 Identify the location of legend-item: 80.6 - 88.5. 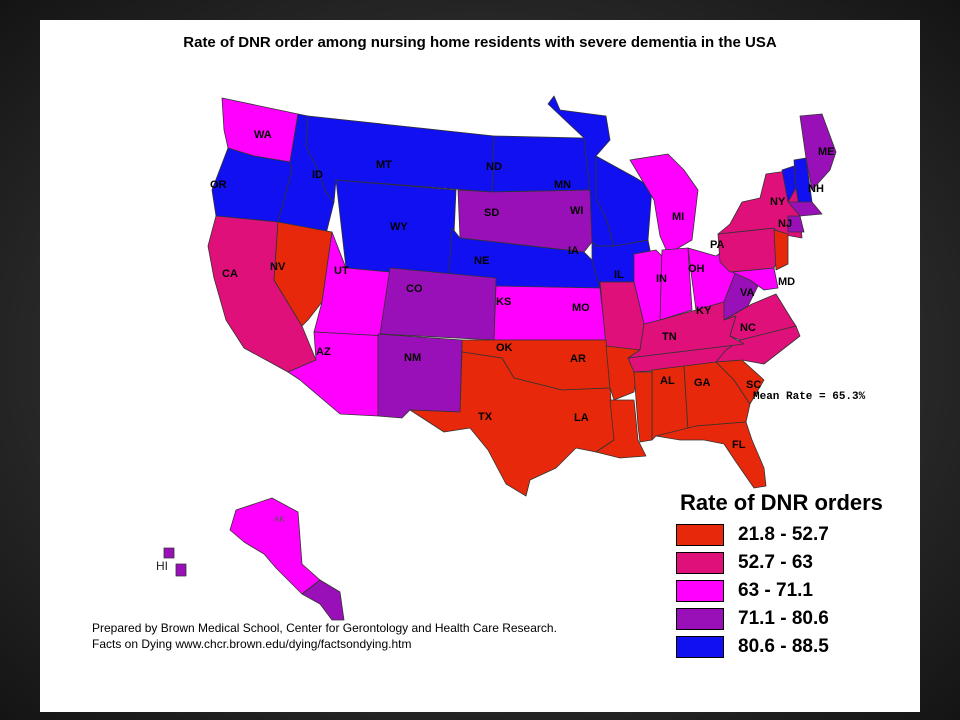
(784, 647).